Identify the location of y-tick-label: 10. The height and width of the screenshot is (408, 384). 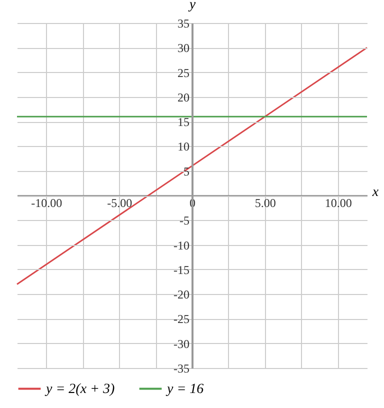
(184, 147).